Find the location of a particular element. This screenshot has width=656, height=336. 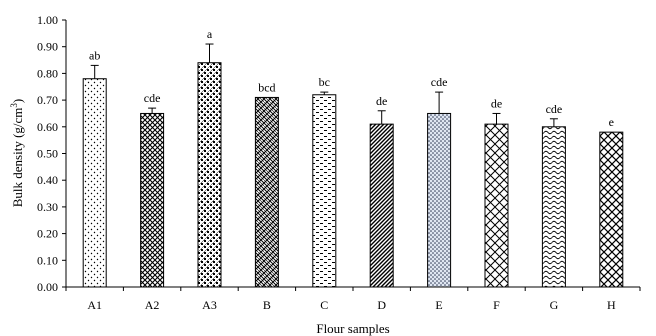

bar-h is located at coordinates (611, 209).